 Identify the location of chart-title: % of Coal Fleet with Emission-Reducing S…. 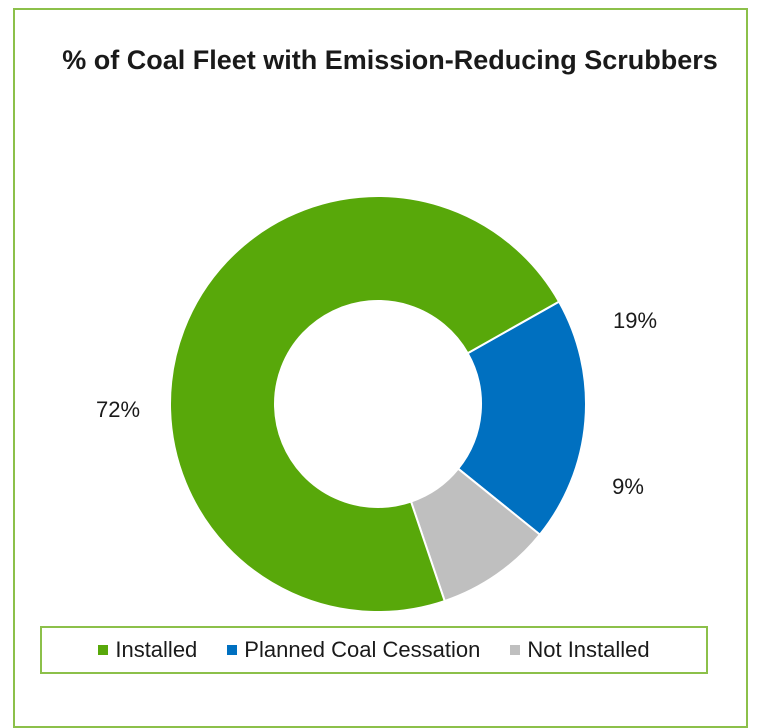
(390, 60).